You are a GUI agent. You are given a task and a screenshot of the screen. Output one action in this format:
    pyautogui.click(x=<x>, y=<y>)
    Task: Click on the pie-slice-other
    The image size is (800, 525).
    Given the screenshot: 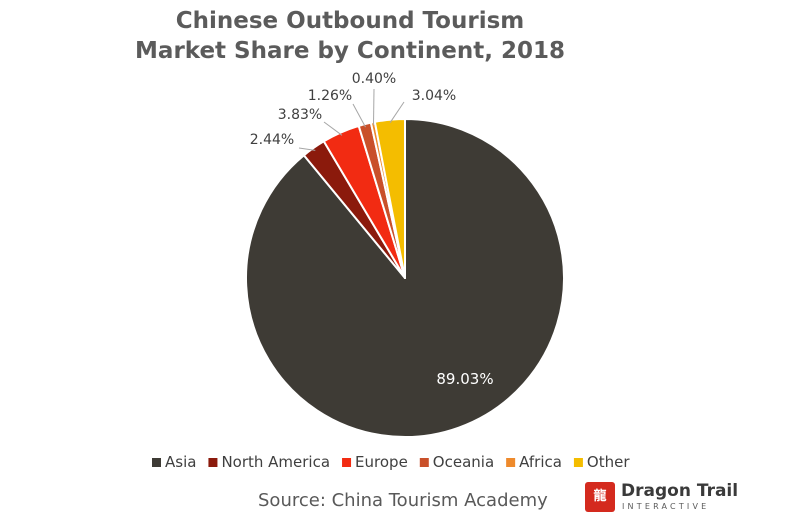 What is the action you would take?
    pyautogui.click(x=389, y=198)
    